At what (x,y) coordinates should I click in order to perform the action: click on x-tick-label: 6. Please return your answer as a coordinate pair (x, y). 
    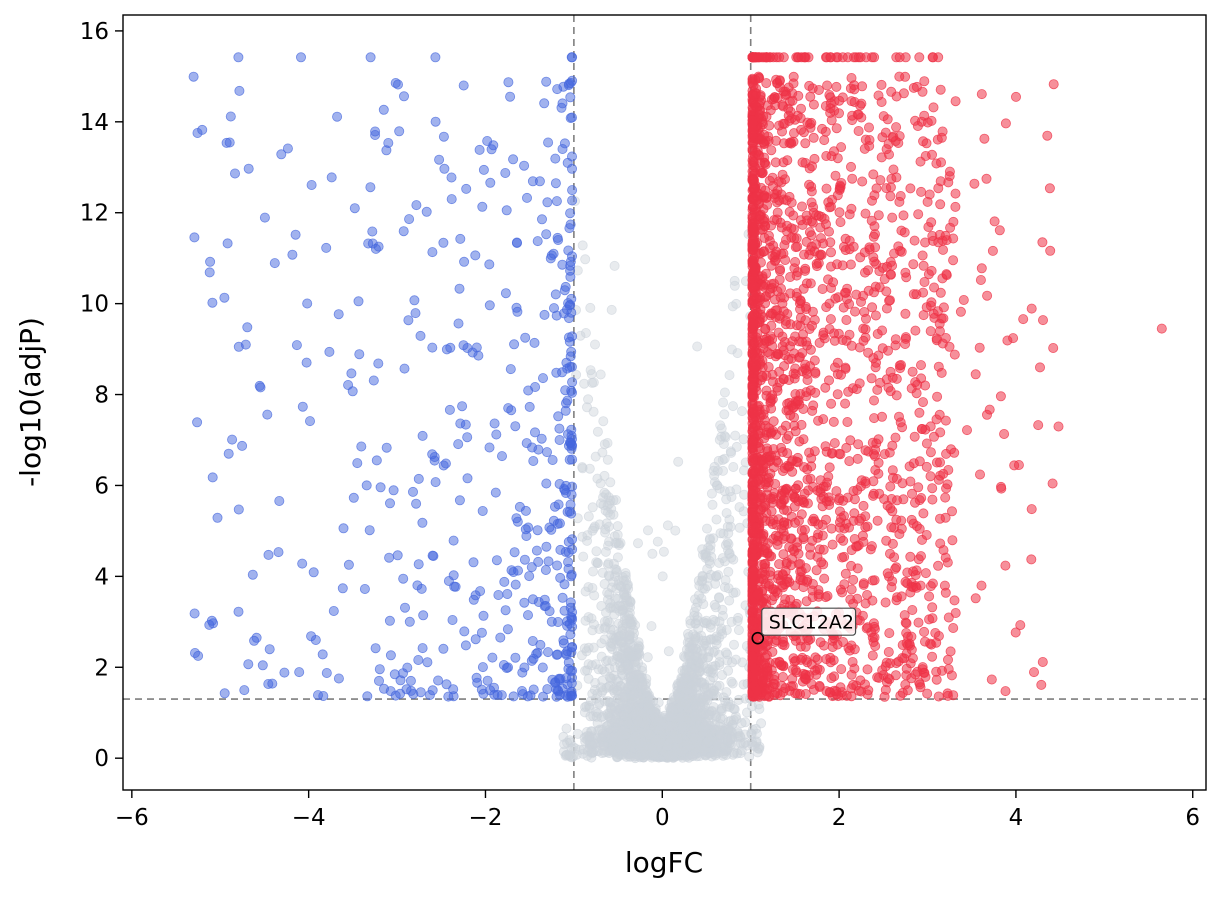
    Looking at the image, I should click on (1192, 818).